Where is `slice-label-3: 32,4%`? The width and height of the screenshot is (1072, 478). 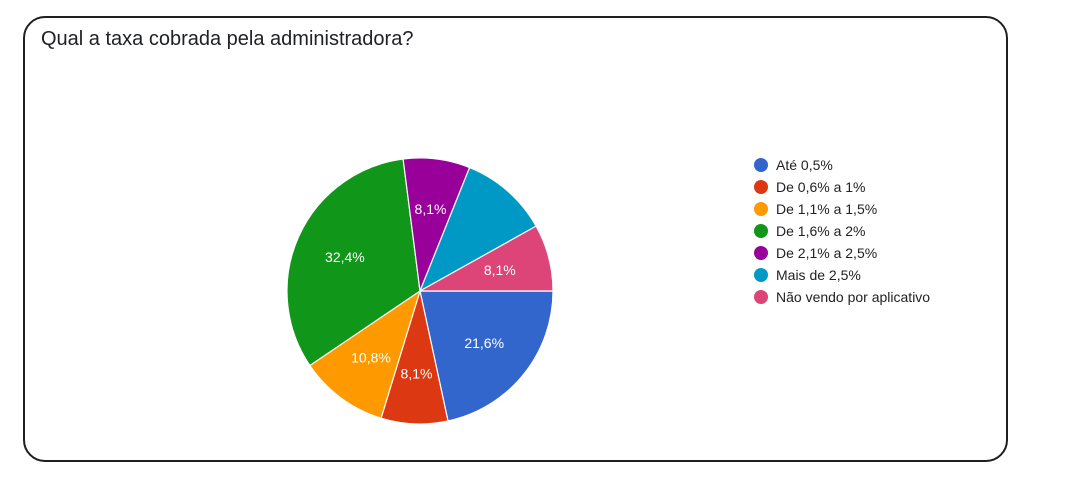 slice-label-3: 32,4% is located at coordinates (345, 257).